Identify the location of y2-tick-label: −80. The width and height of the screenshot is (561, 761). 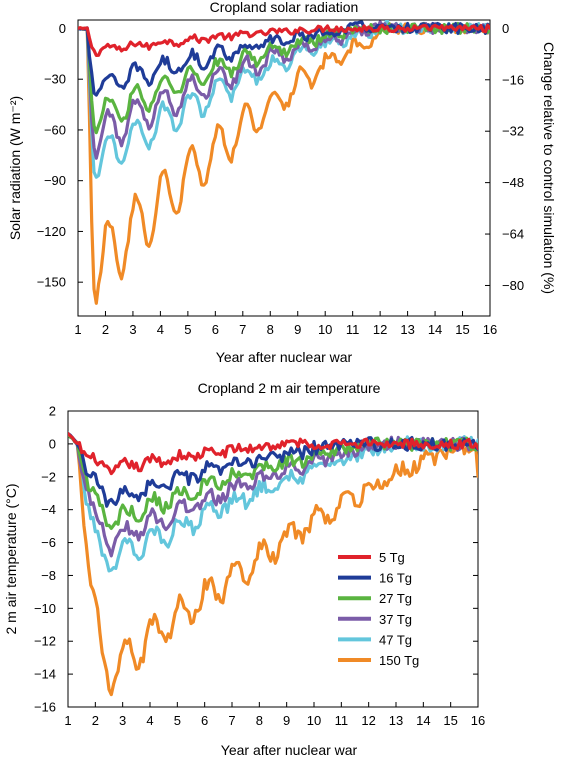
(513, 285).